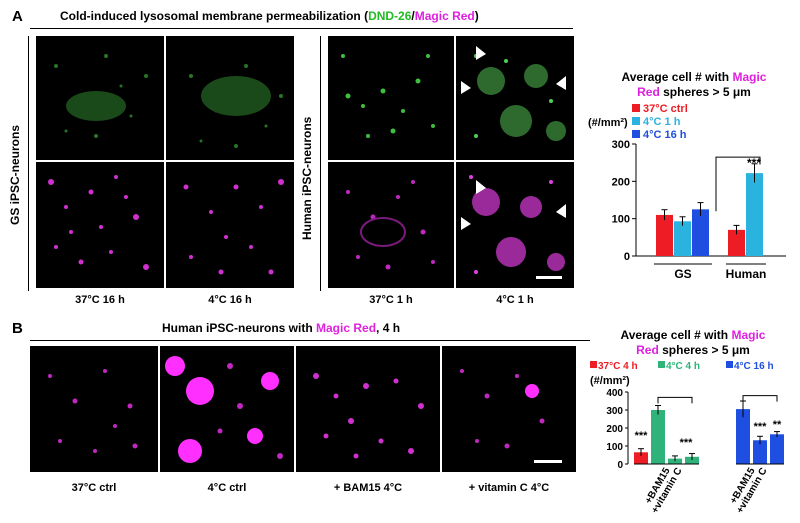 The height and width of the screenshot is (523, 800). Describe the element at coordinates (754, 163) in the screenshot. I see `sig-label-a: ***` at that location.